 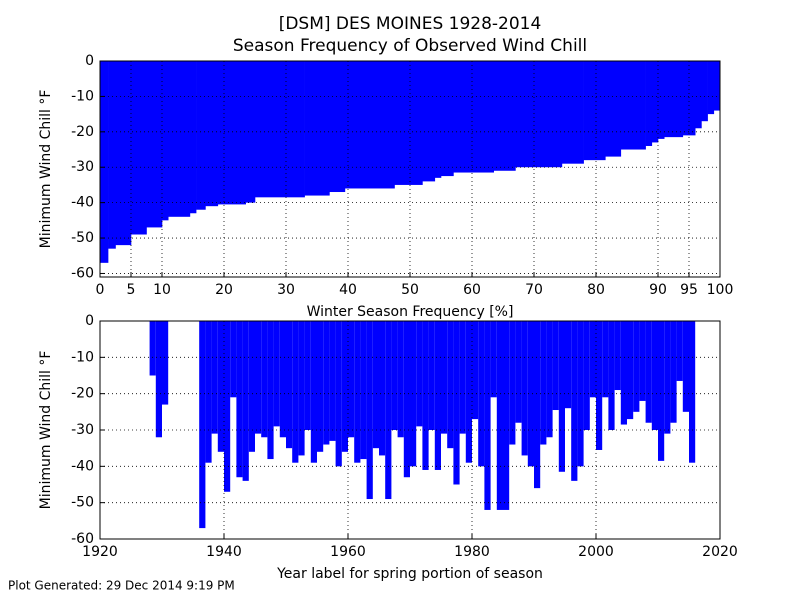 I want to click on x-tick-label: 1960, so click(x=348, y=552).